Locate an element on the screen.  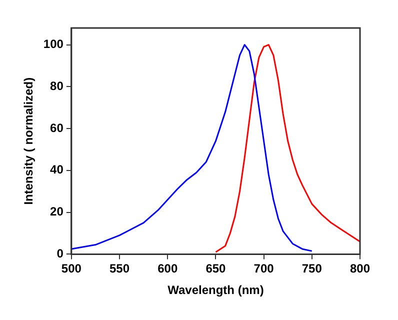
x-tick-label: 700 is located at coordinates (264, 269).